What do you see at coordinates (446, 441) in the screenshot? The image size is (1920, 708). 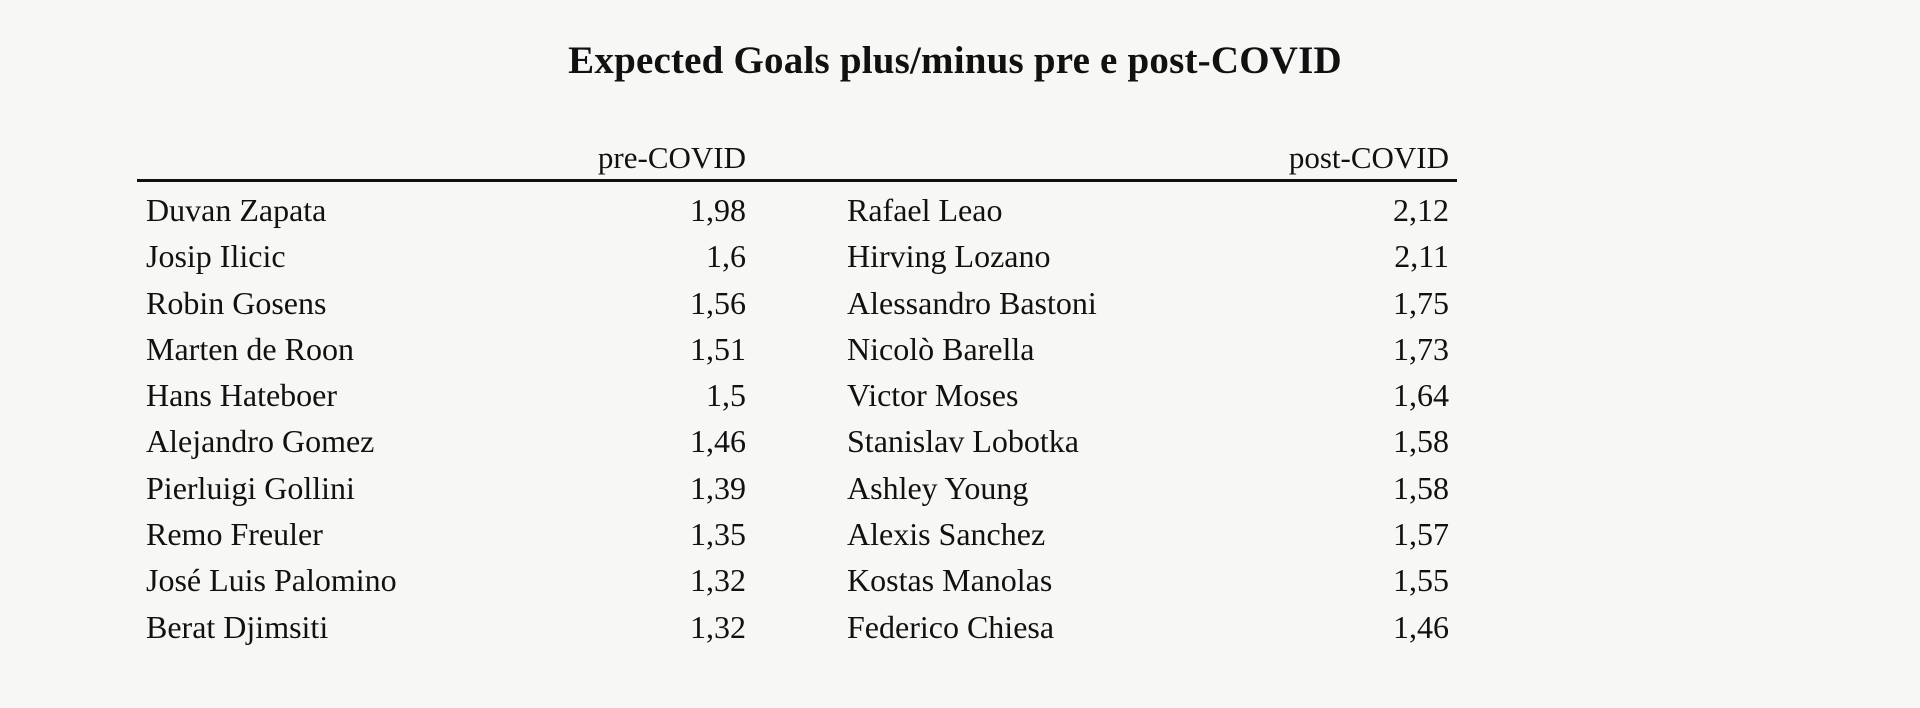 I see `table-row: Alejandro Gomez 1,46` at bounding box center [446, 441].